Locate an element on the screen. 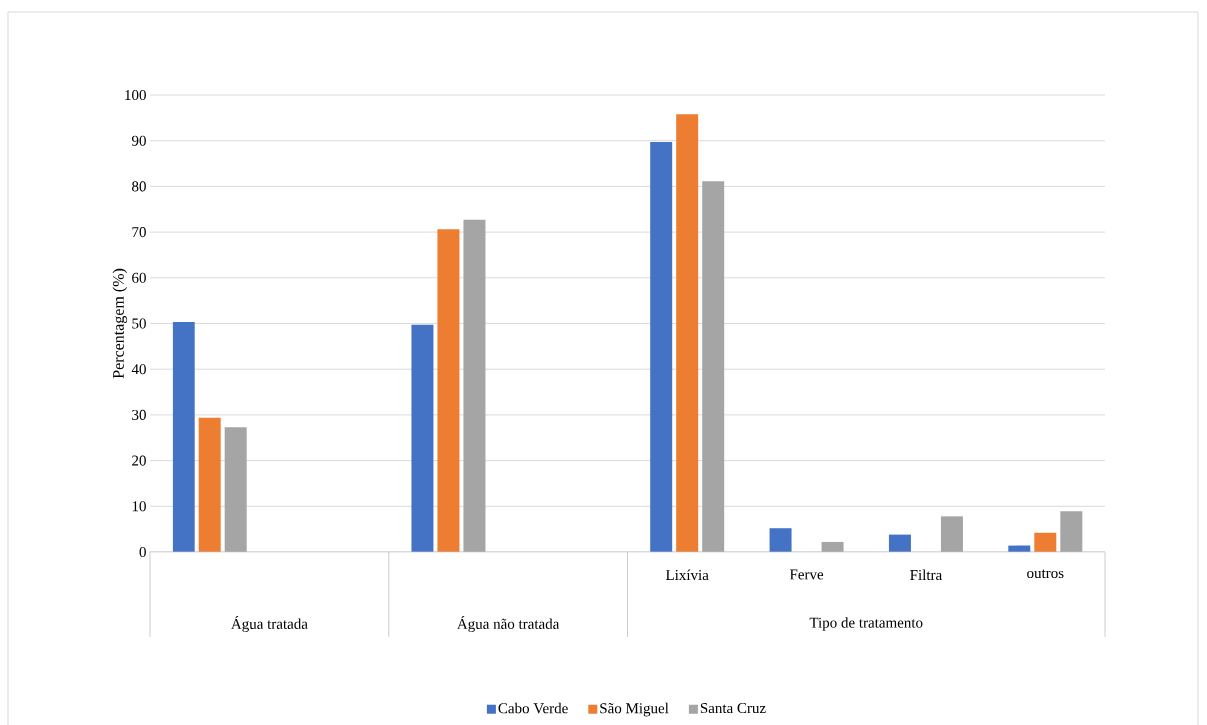 Image resolution: width=1207 pixels, height=725 pixels. y-tick-label: 20 is located at coordinates (139, 460).